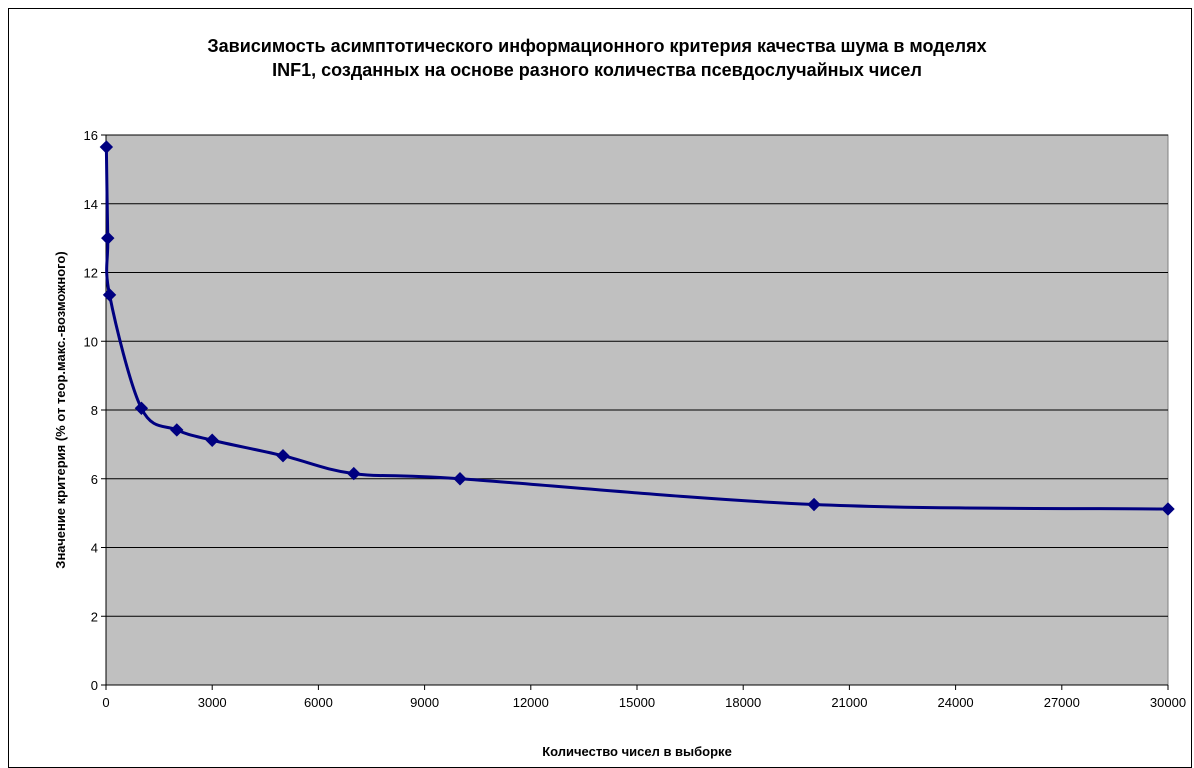  What do you see at coordinates (91, 341) in the screenshot?
I see `y-tick-label-5: 10` at bounding box center [91, 341].